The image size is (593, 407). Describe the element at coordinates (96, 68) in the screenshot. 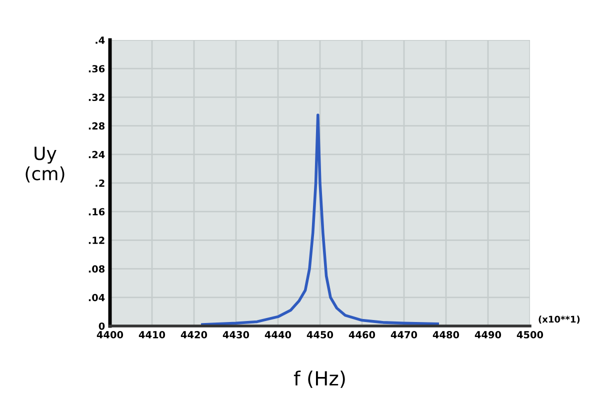

I see `y-tick-label: .36` at that location.